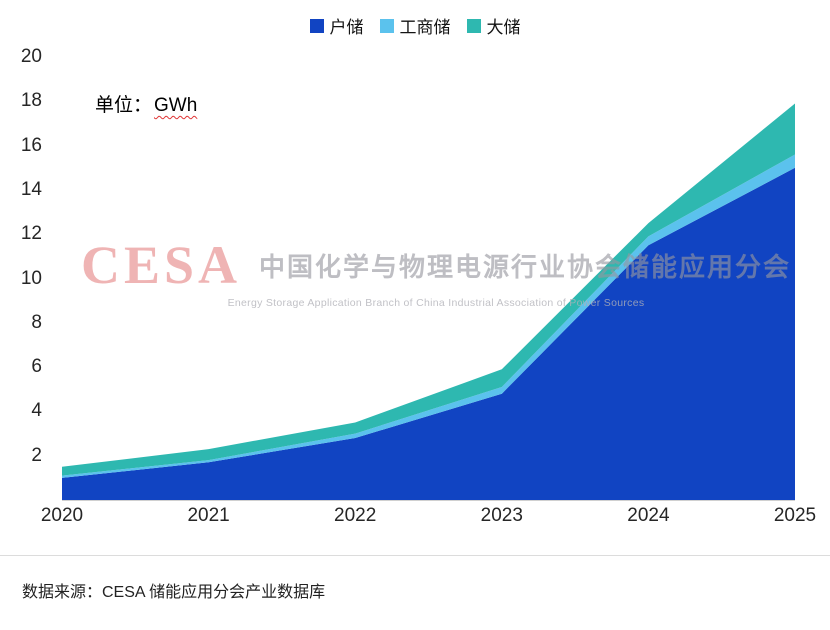  What do you see at coordinates (174, 592) in the screenshot?
I see `source-text: 数据来源：CESA 储能应用分会产业数据库` at bounding box center [174, 592].